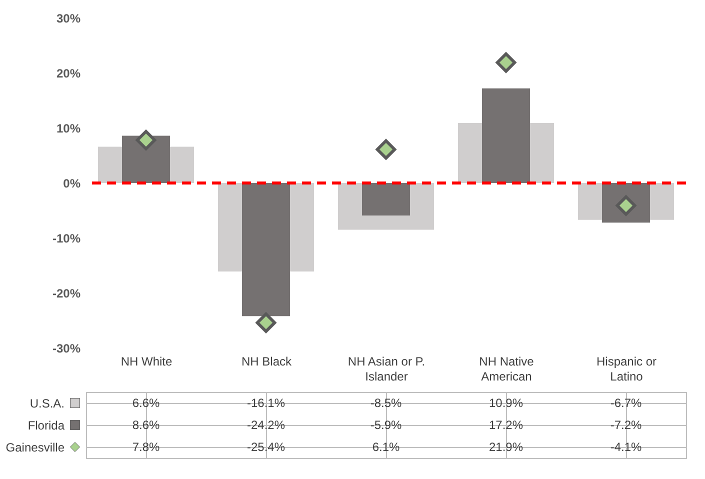  What do you see at coordinates (386, 425) in the screenshot?
I see `data-label: -5.9%` at bounding box center [386, 425].